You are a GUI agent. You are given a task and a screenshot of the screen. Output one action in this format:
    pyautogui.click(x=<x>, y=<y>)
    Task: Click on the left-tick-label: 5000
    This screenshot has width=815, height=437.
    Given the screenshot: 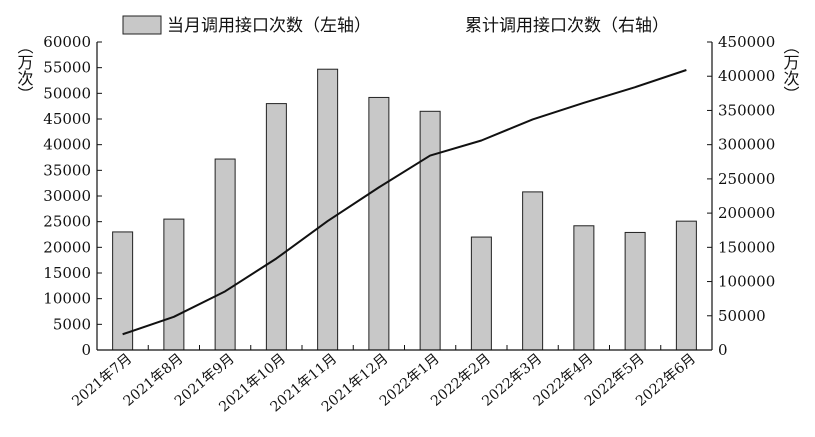 What is the action you would take?
    pyautogui.click(x=72, y=324)
    